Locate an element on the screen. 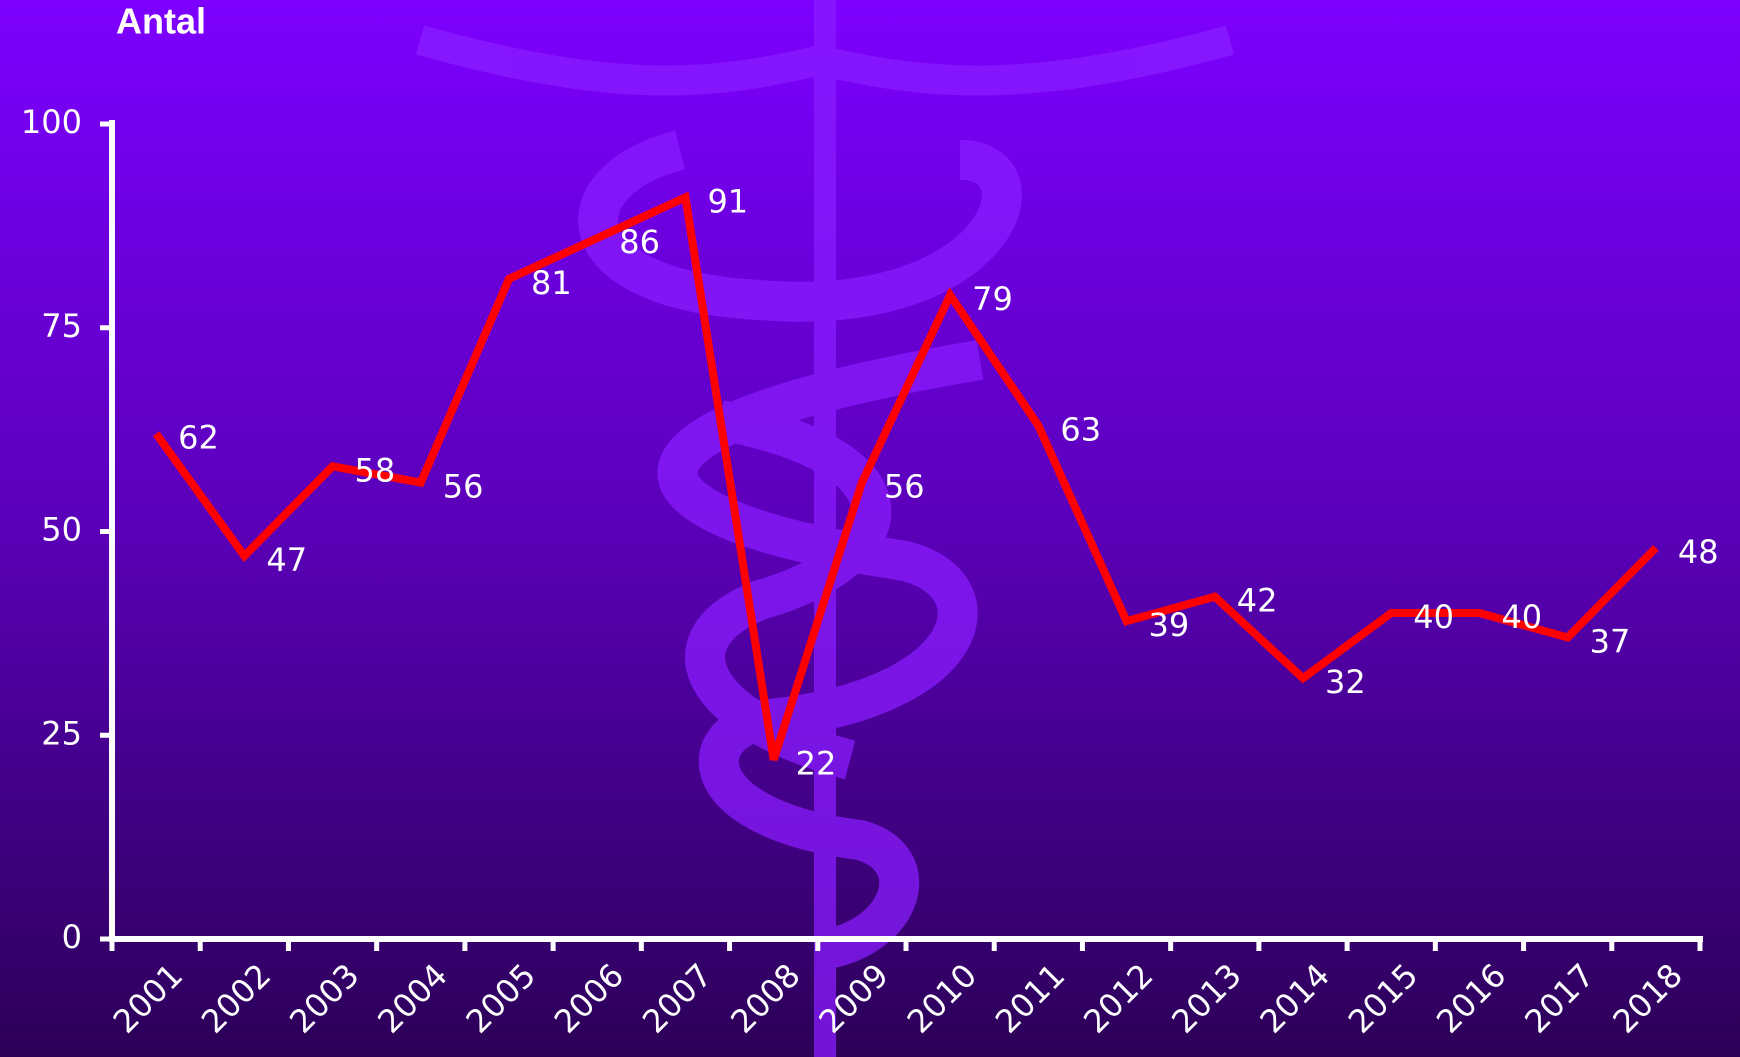 The width and height of the screenshot is (1740, 1057). data-label: 63 is located at coordinates (1080, 430).